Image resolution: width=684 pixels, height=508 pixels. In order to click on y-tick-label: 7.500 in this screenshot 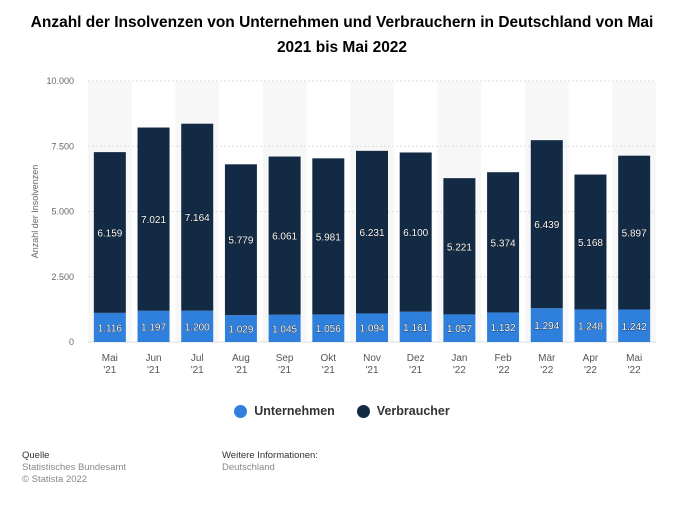, I will do `click(62, 146)`.